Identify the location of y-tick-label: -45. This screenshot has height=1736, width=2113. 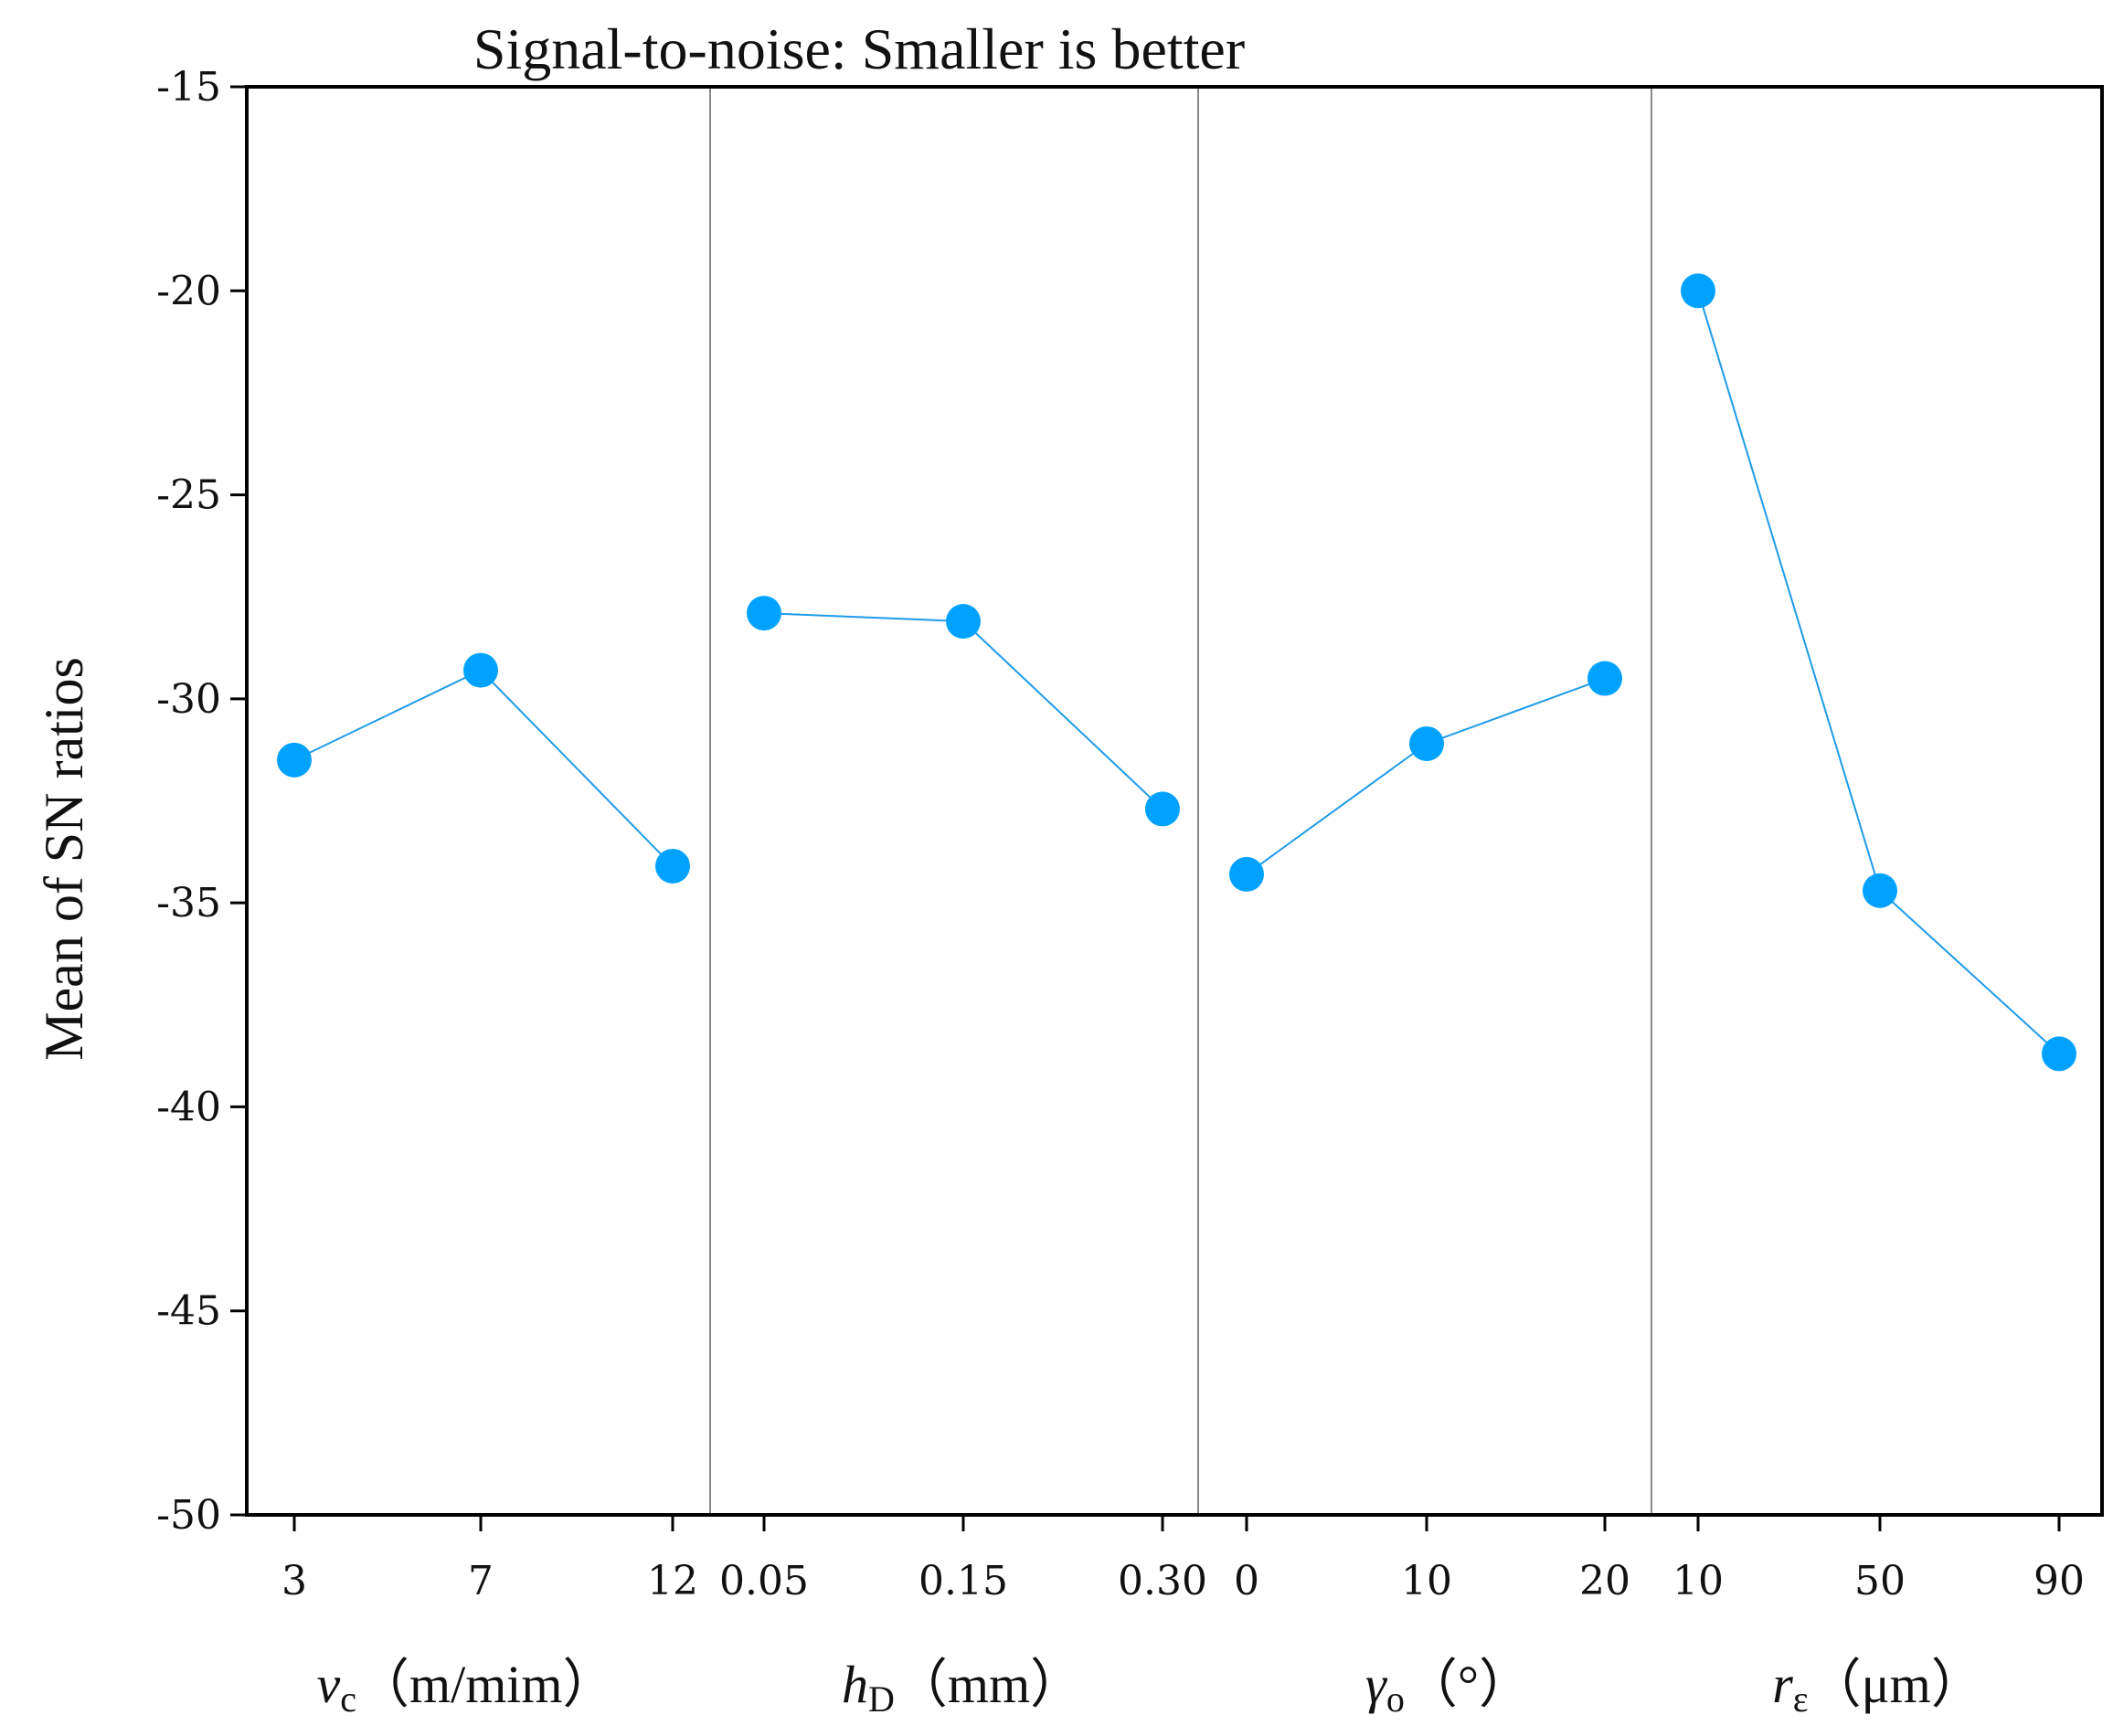
(188, 1311).